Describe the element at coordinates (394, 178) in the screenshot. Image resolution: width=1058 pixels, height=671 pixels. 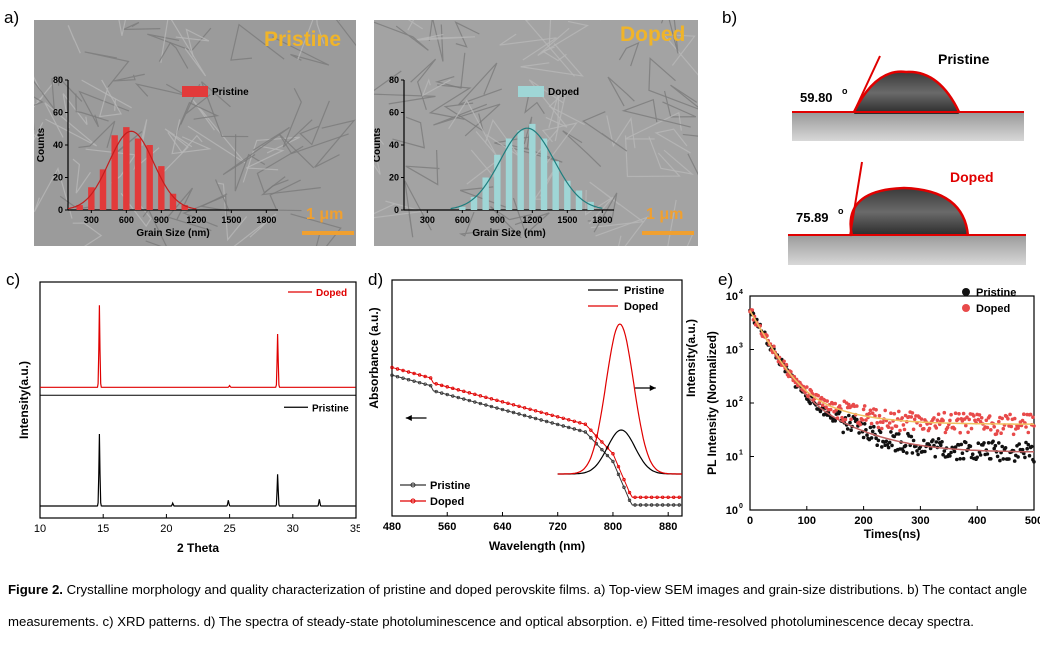
I see `hist-doped-ytick-20: 20` at that location.